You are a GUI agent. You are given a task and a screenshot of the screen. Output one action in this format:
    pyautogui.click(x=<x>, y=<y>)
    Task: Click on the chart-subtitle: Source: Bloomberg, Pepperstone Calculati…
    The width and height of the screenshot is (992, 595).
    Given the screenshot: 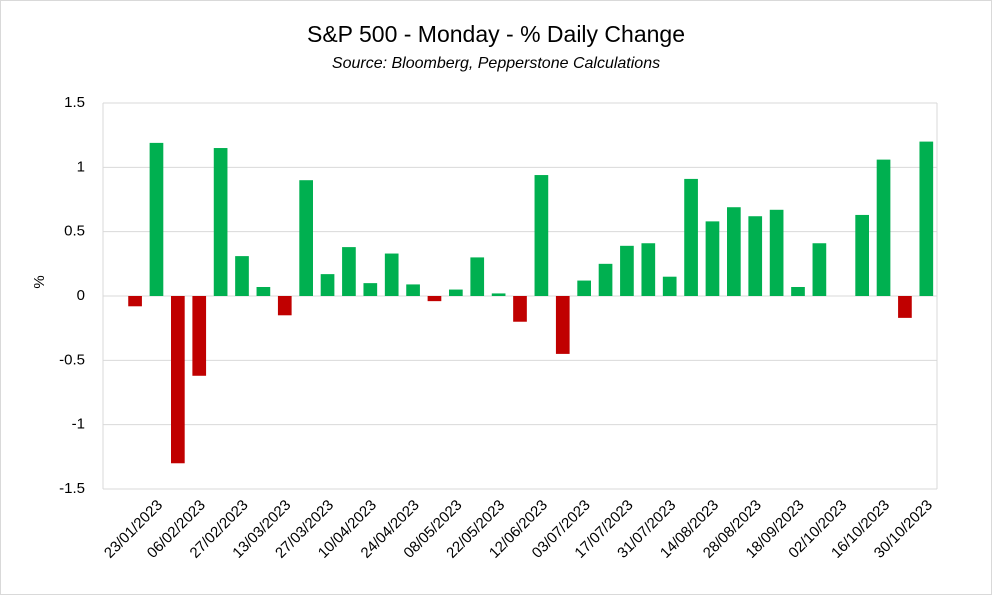 What is the action you would take?
    pyautogui.click(x=496, y=63)
    